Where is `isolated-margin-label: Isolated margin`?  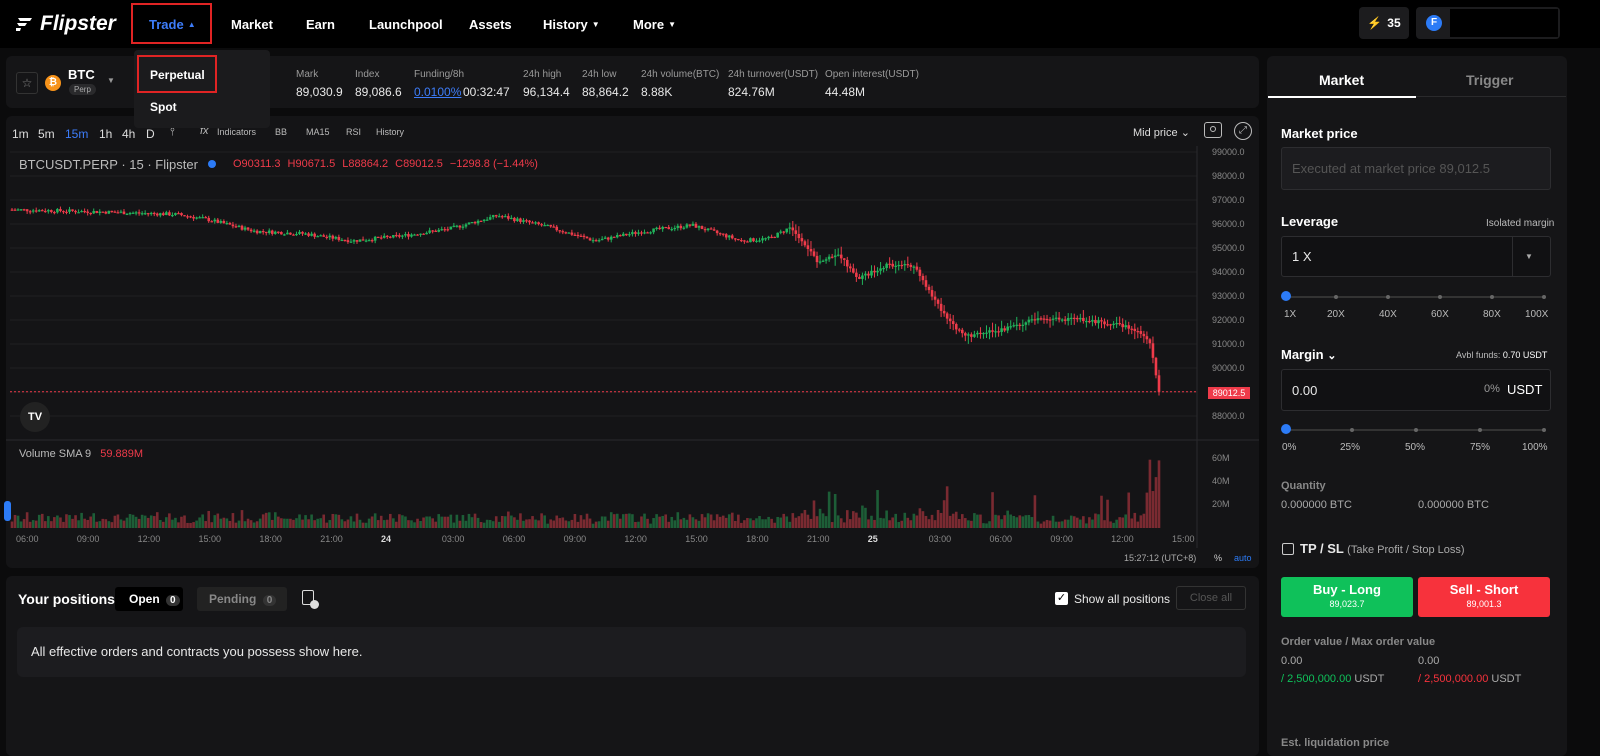 isolated-margin-label: Isolated margin is located at coordinates (1520, 223).